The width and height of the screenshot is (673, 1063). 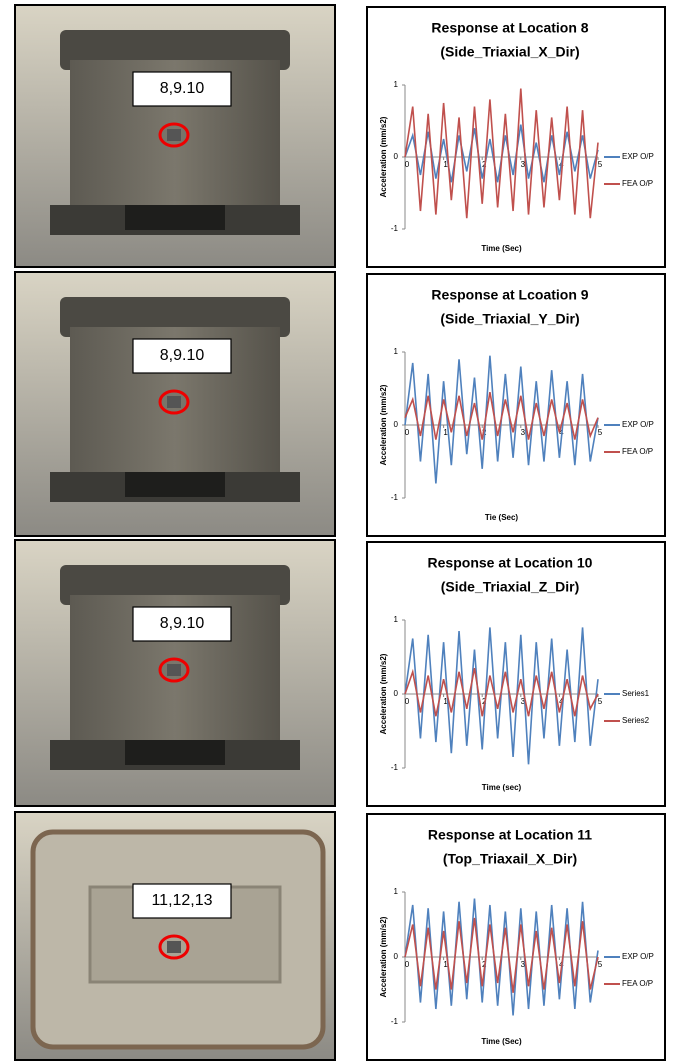 What do you see at coordinates (509, 319) in the screenshot?
I see `chart-subtitle: (Side_Triaxial_Y_Dir)` at bounding box center [509, 319].